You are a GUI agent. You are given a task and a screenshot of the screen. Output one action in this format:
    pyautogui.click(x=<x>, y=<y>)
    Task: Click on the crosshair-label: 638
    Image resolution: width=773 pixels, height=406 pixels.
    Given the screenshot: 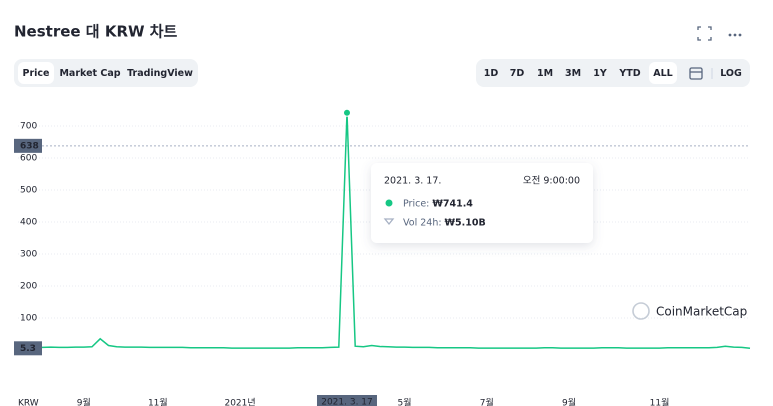 What is the action you would take?
    pyautogui.click(x=29, y=146)
    